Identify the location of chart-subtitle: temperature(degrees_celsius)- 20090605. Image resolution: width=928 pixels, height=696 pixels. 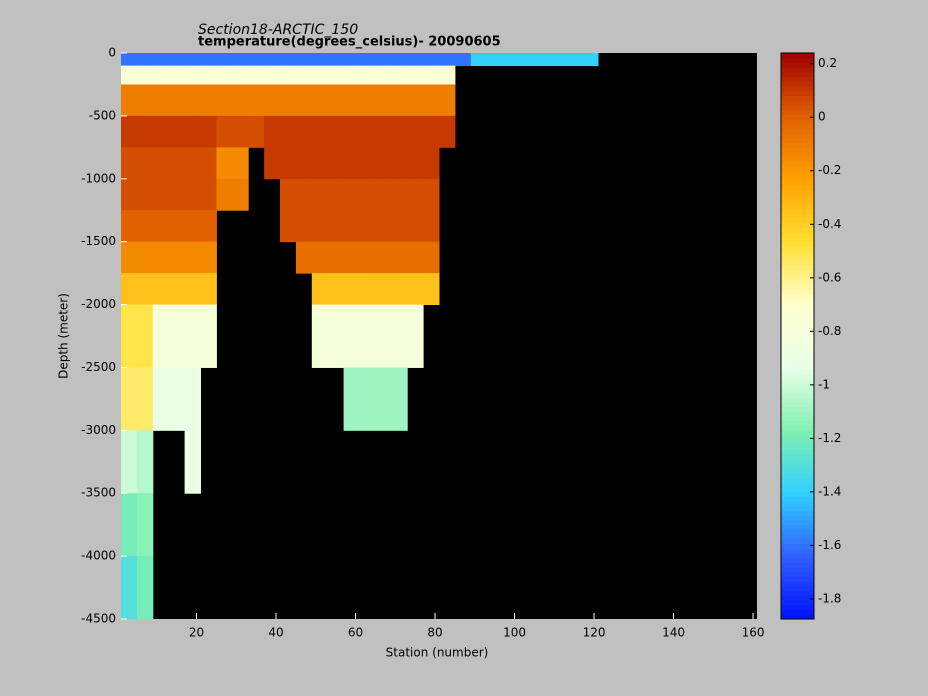
(349, 42).